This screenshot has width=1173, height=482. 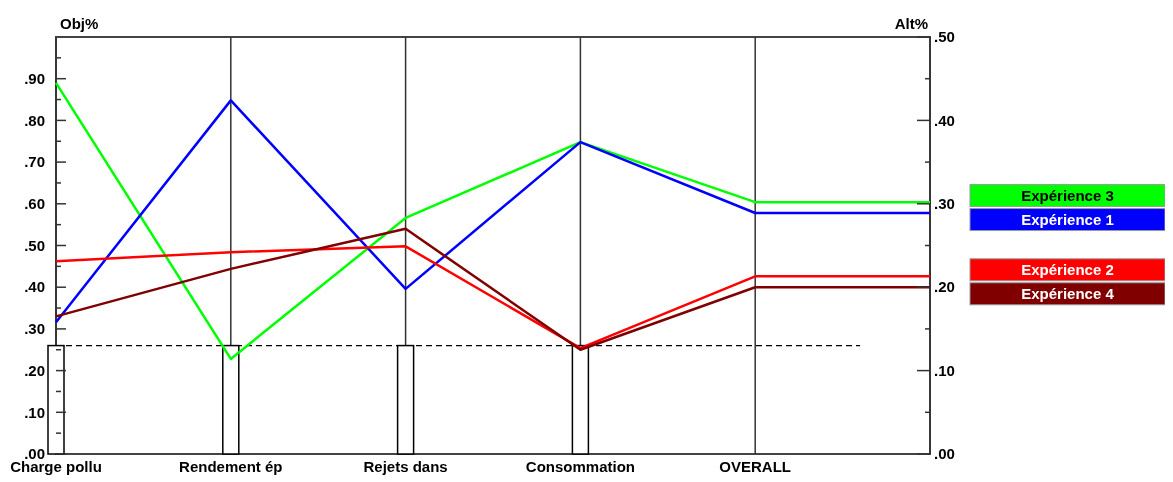 I want to click on x-tick-label: Rendement ép, so click(x=231, y=466).